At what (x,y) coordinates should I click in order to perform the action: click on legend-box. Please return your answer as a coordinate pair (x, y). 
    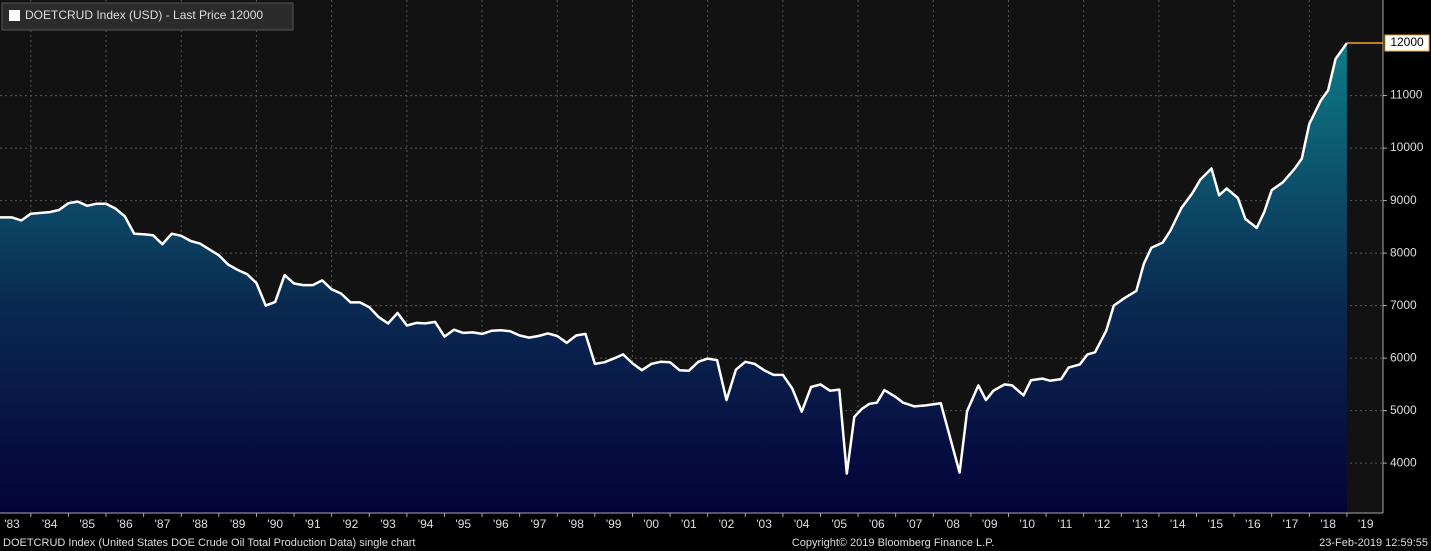
    Looking at the image, I should click on (147, 16).